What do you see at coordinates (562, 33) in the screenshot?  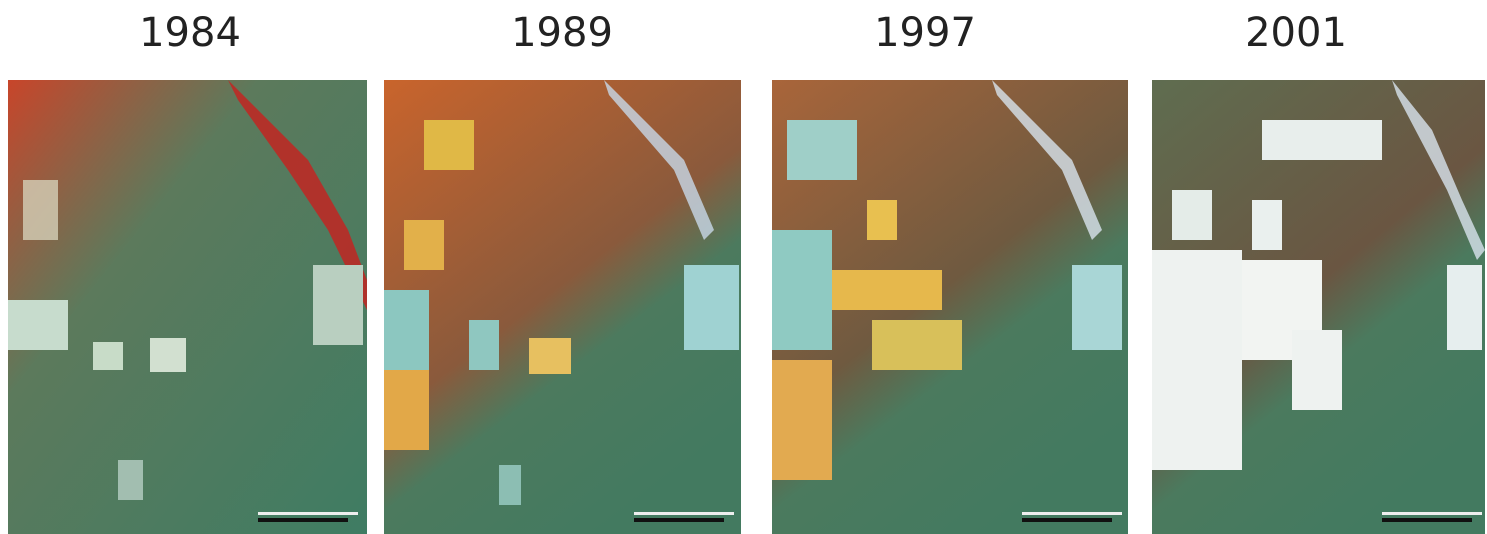 I see `year-label: 1989` at bounding box center [562, 33].